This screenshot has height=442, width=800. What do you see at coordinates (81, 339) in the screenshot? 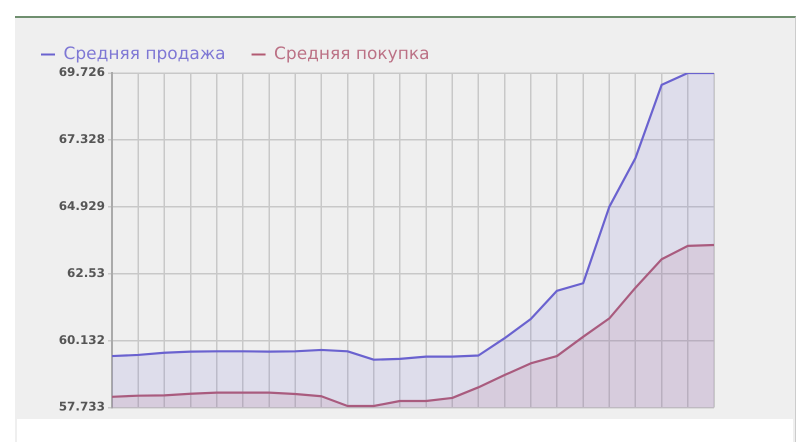
I see `y-tick-label: 60.132` at bounding box center [81, 339].